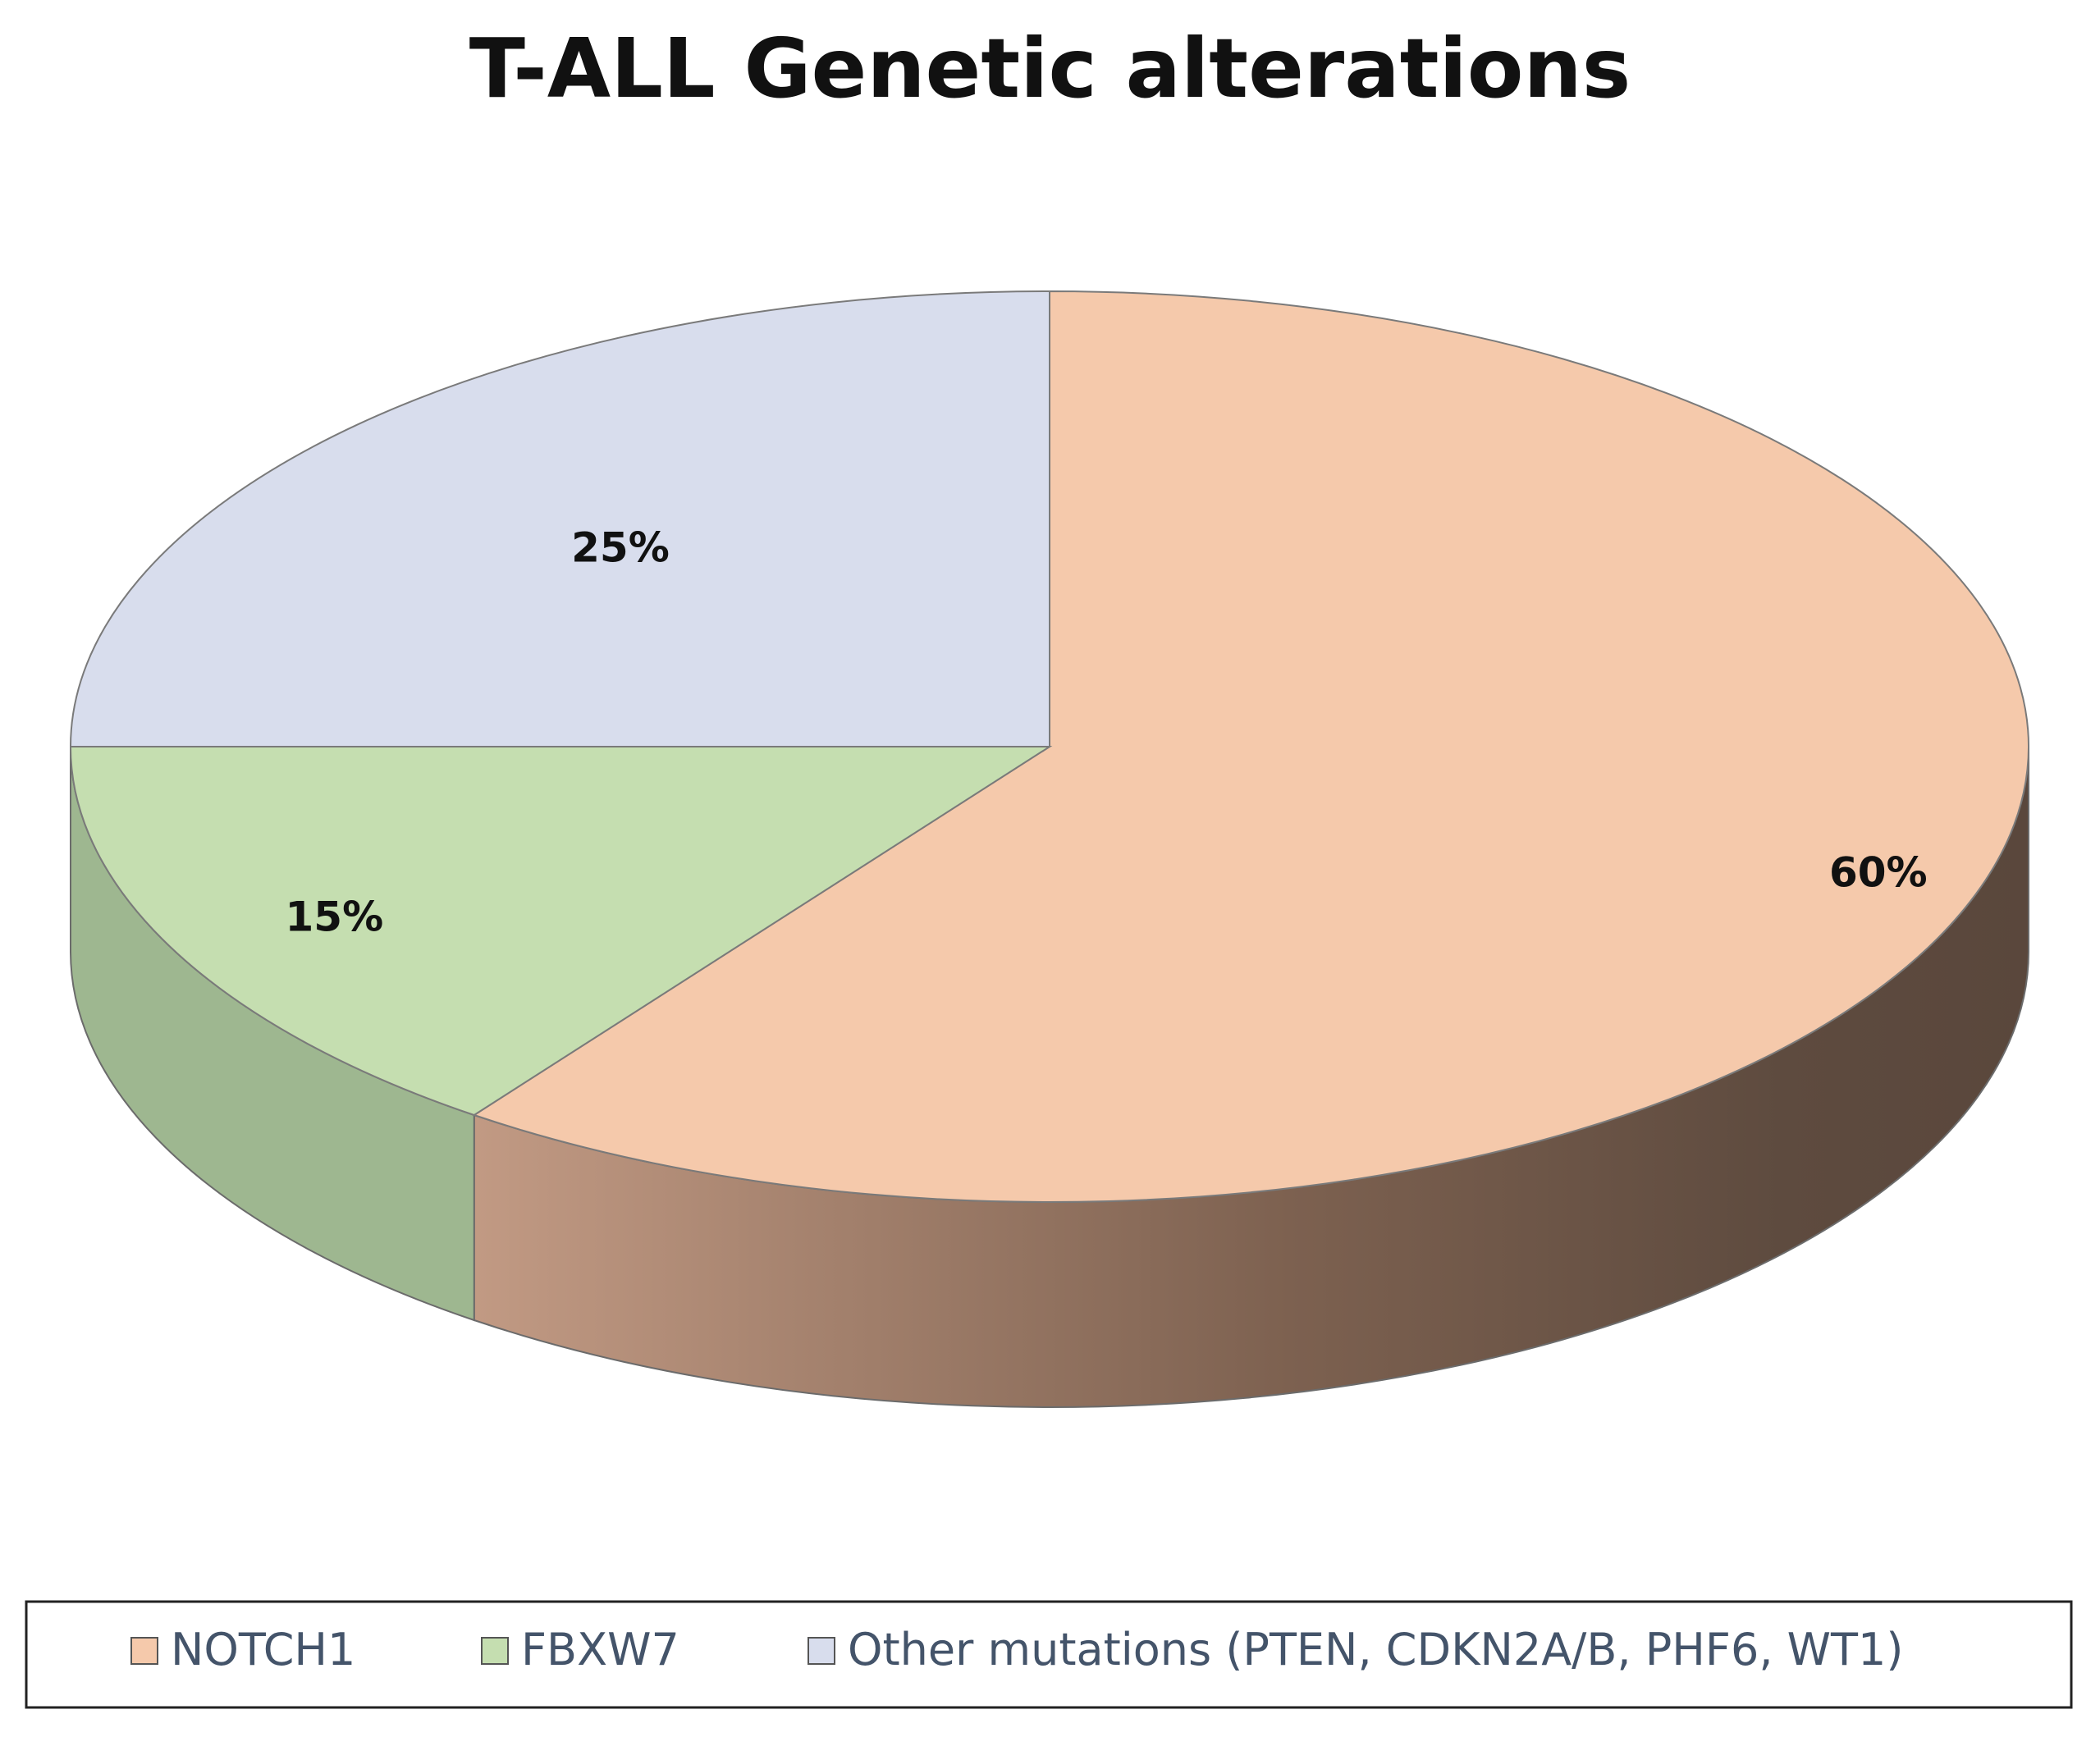 This screenshot has height=1737, width=2100. What do you see at coordinates (1050, 69) in the screenshot?
I see `chart-title: T-ALL Genetic alterations` at bounding box center [1050, 69].